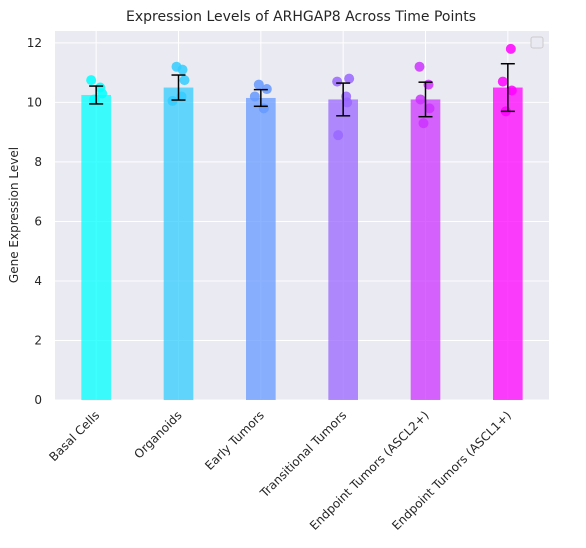 This screenshot has width=586, height=548. I want to click on x-tick-label: Organoids, so click(157, 434).